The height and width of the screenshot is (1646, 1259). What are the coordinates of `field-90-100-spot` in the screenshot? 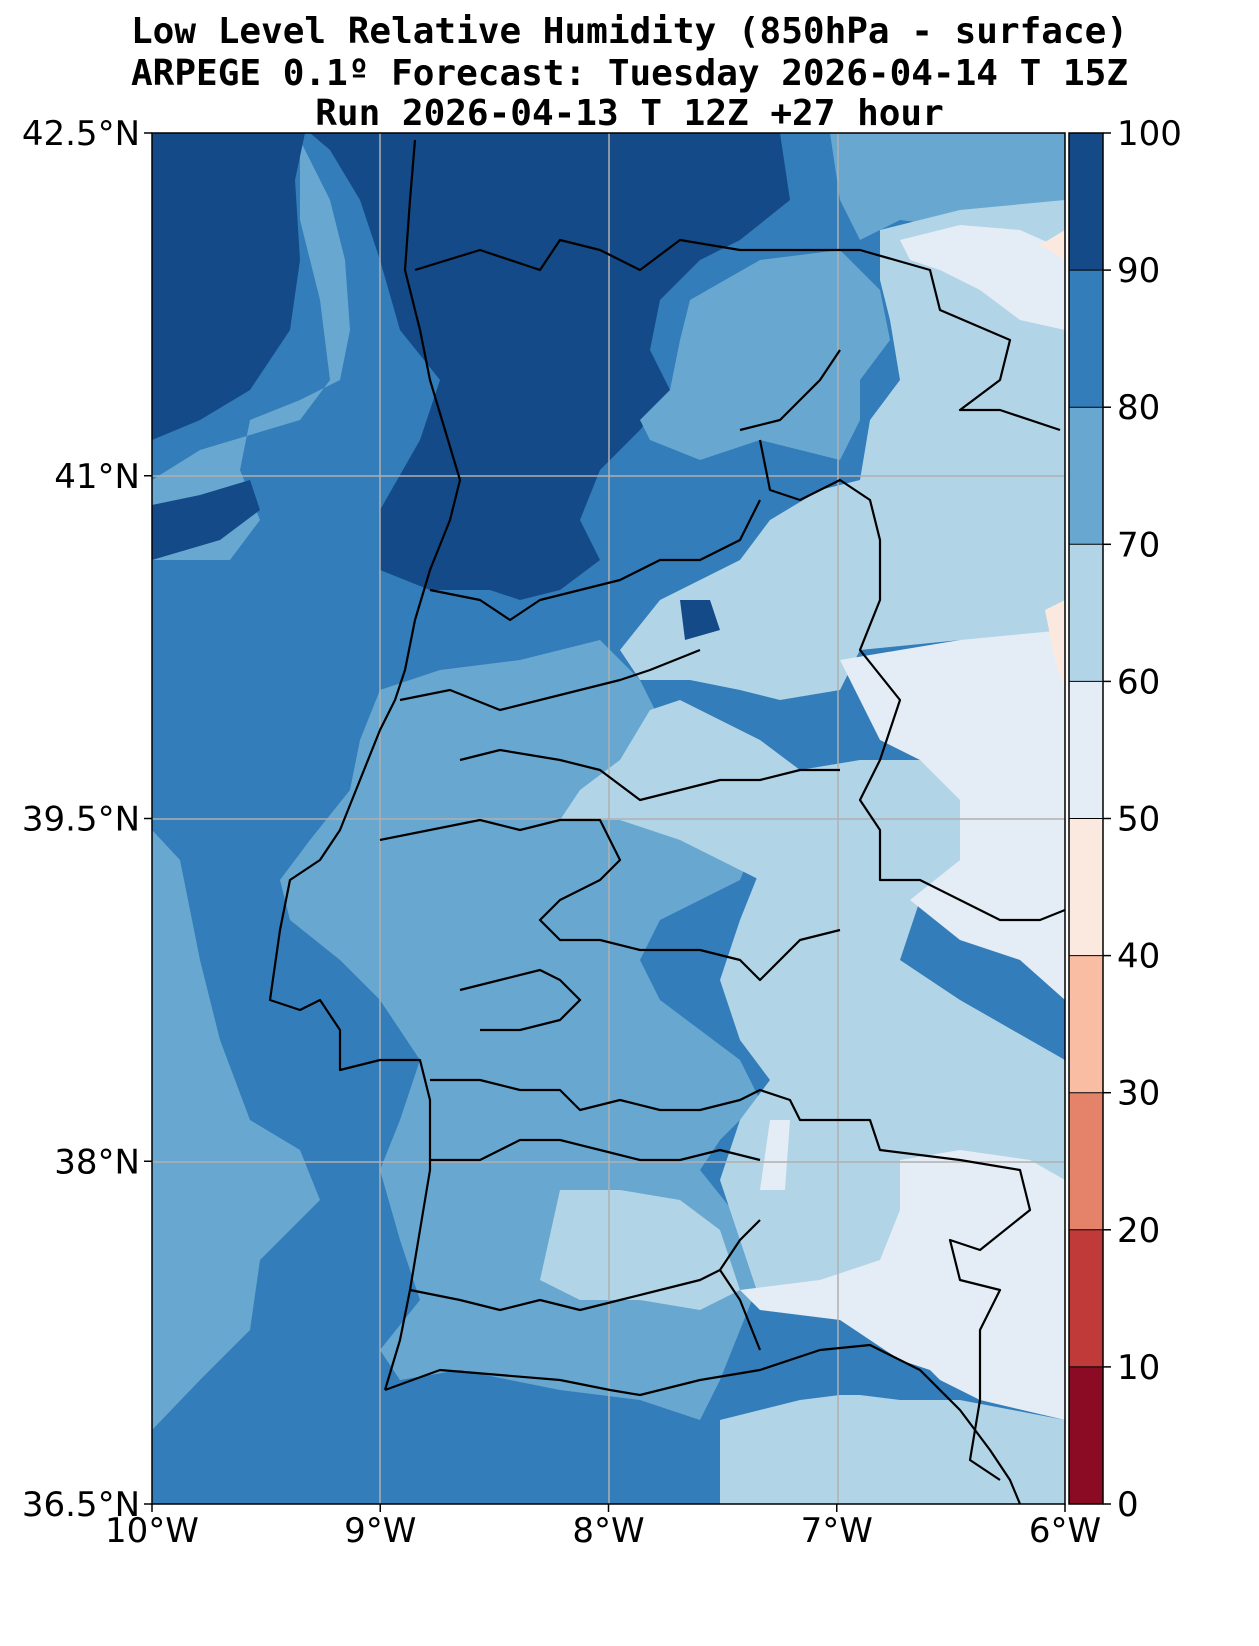 It's located at (700, 620).